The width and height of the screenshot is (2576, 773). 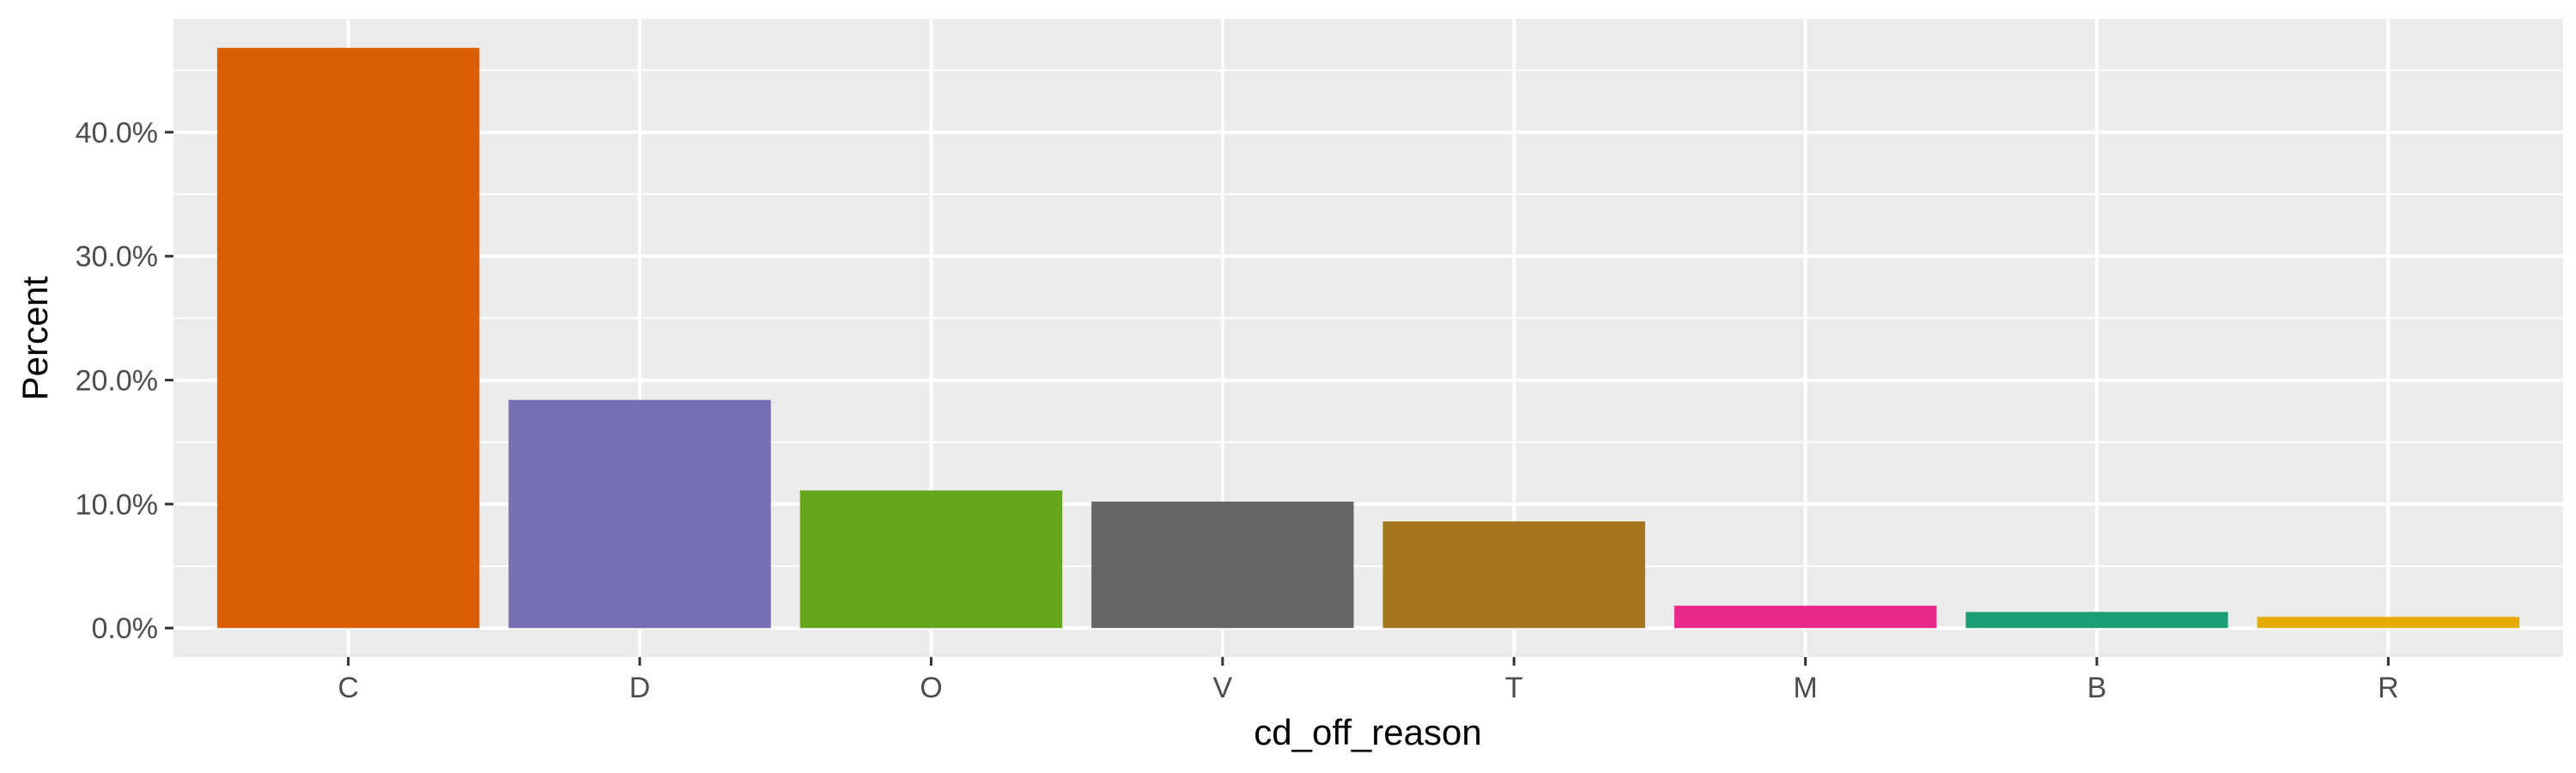 I want to click on bar-V, so click(x=1222, y=565).